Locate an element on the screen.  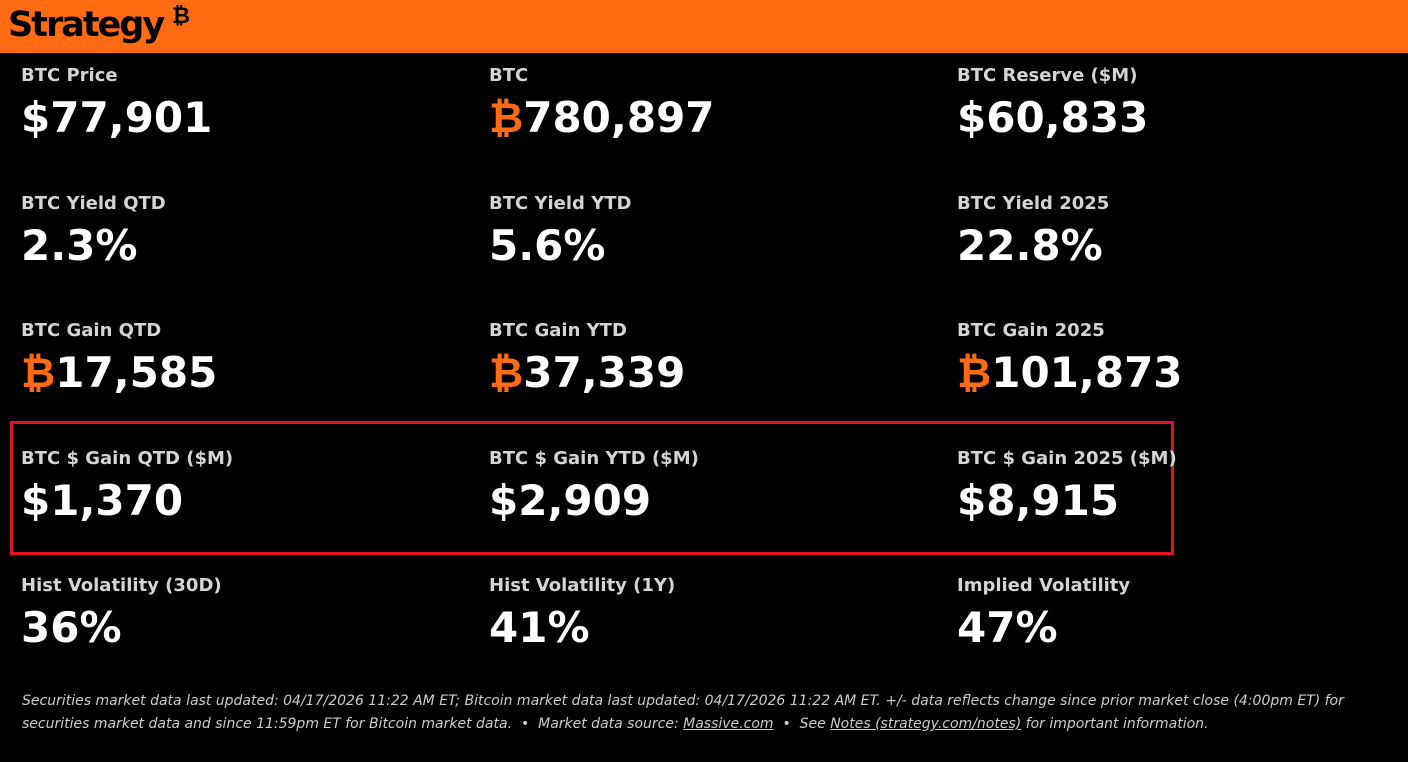
metric-label: BTC Gain QTD is located at coordinates (91, 330).